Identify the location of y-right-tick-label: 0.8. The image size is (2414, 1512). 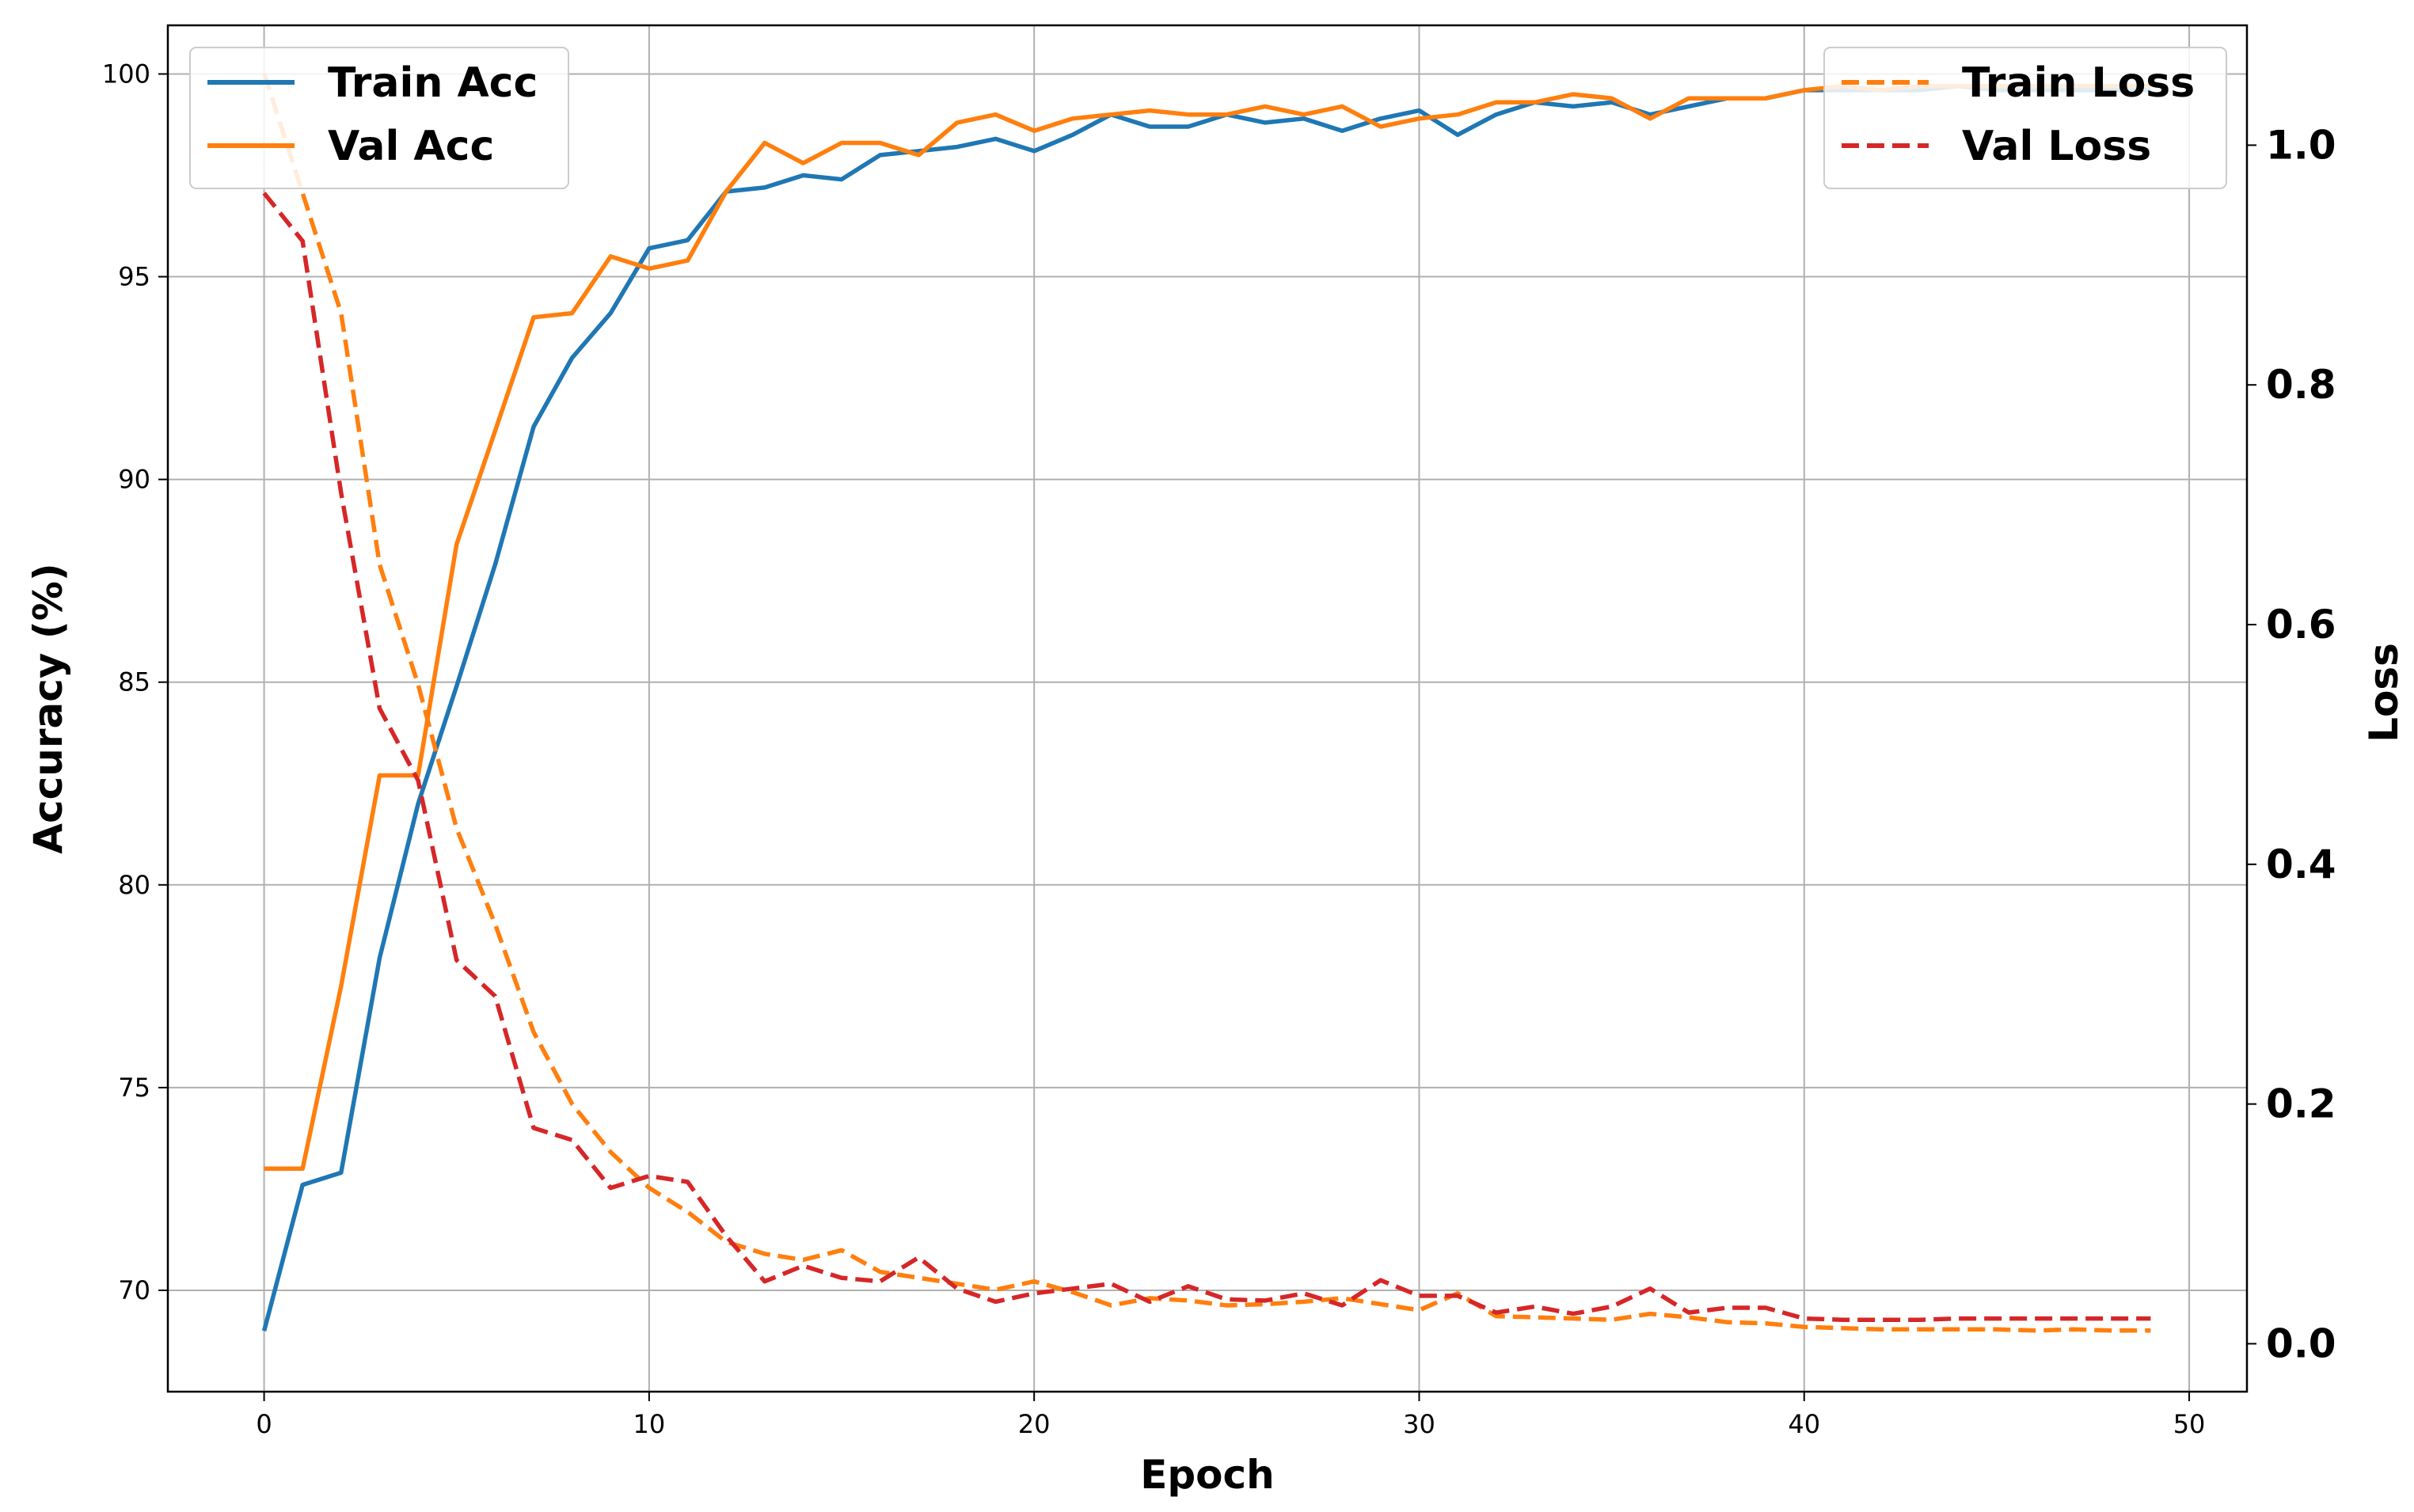
(2301, 385).